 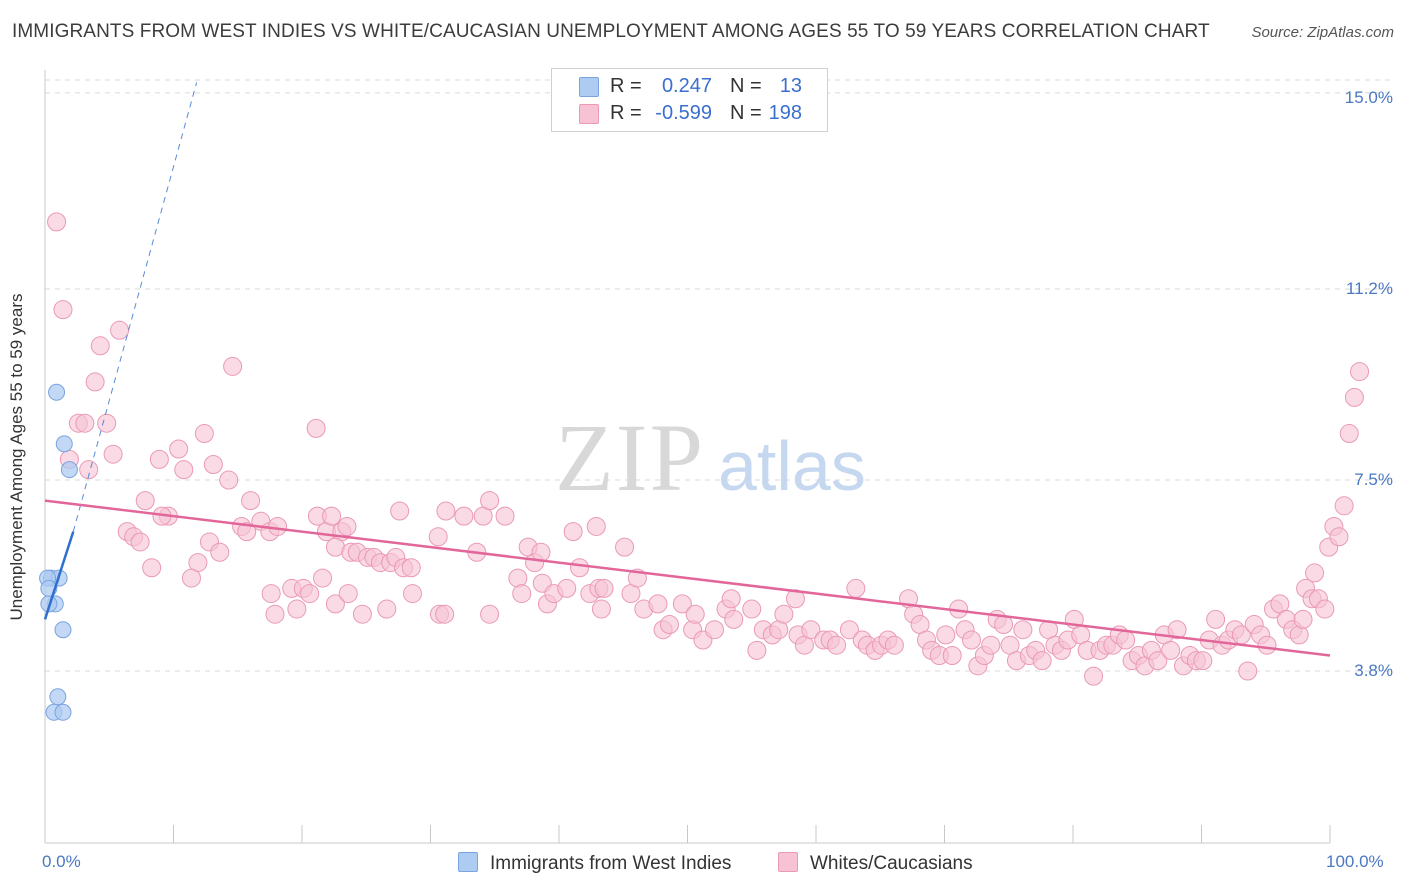 What do you see at coordinates (891, 863) in the screenshot?
I see `legend-label: Whites/Caucasians` at bounding box center [891, 863].